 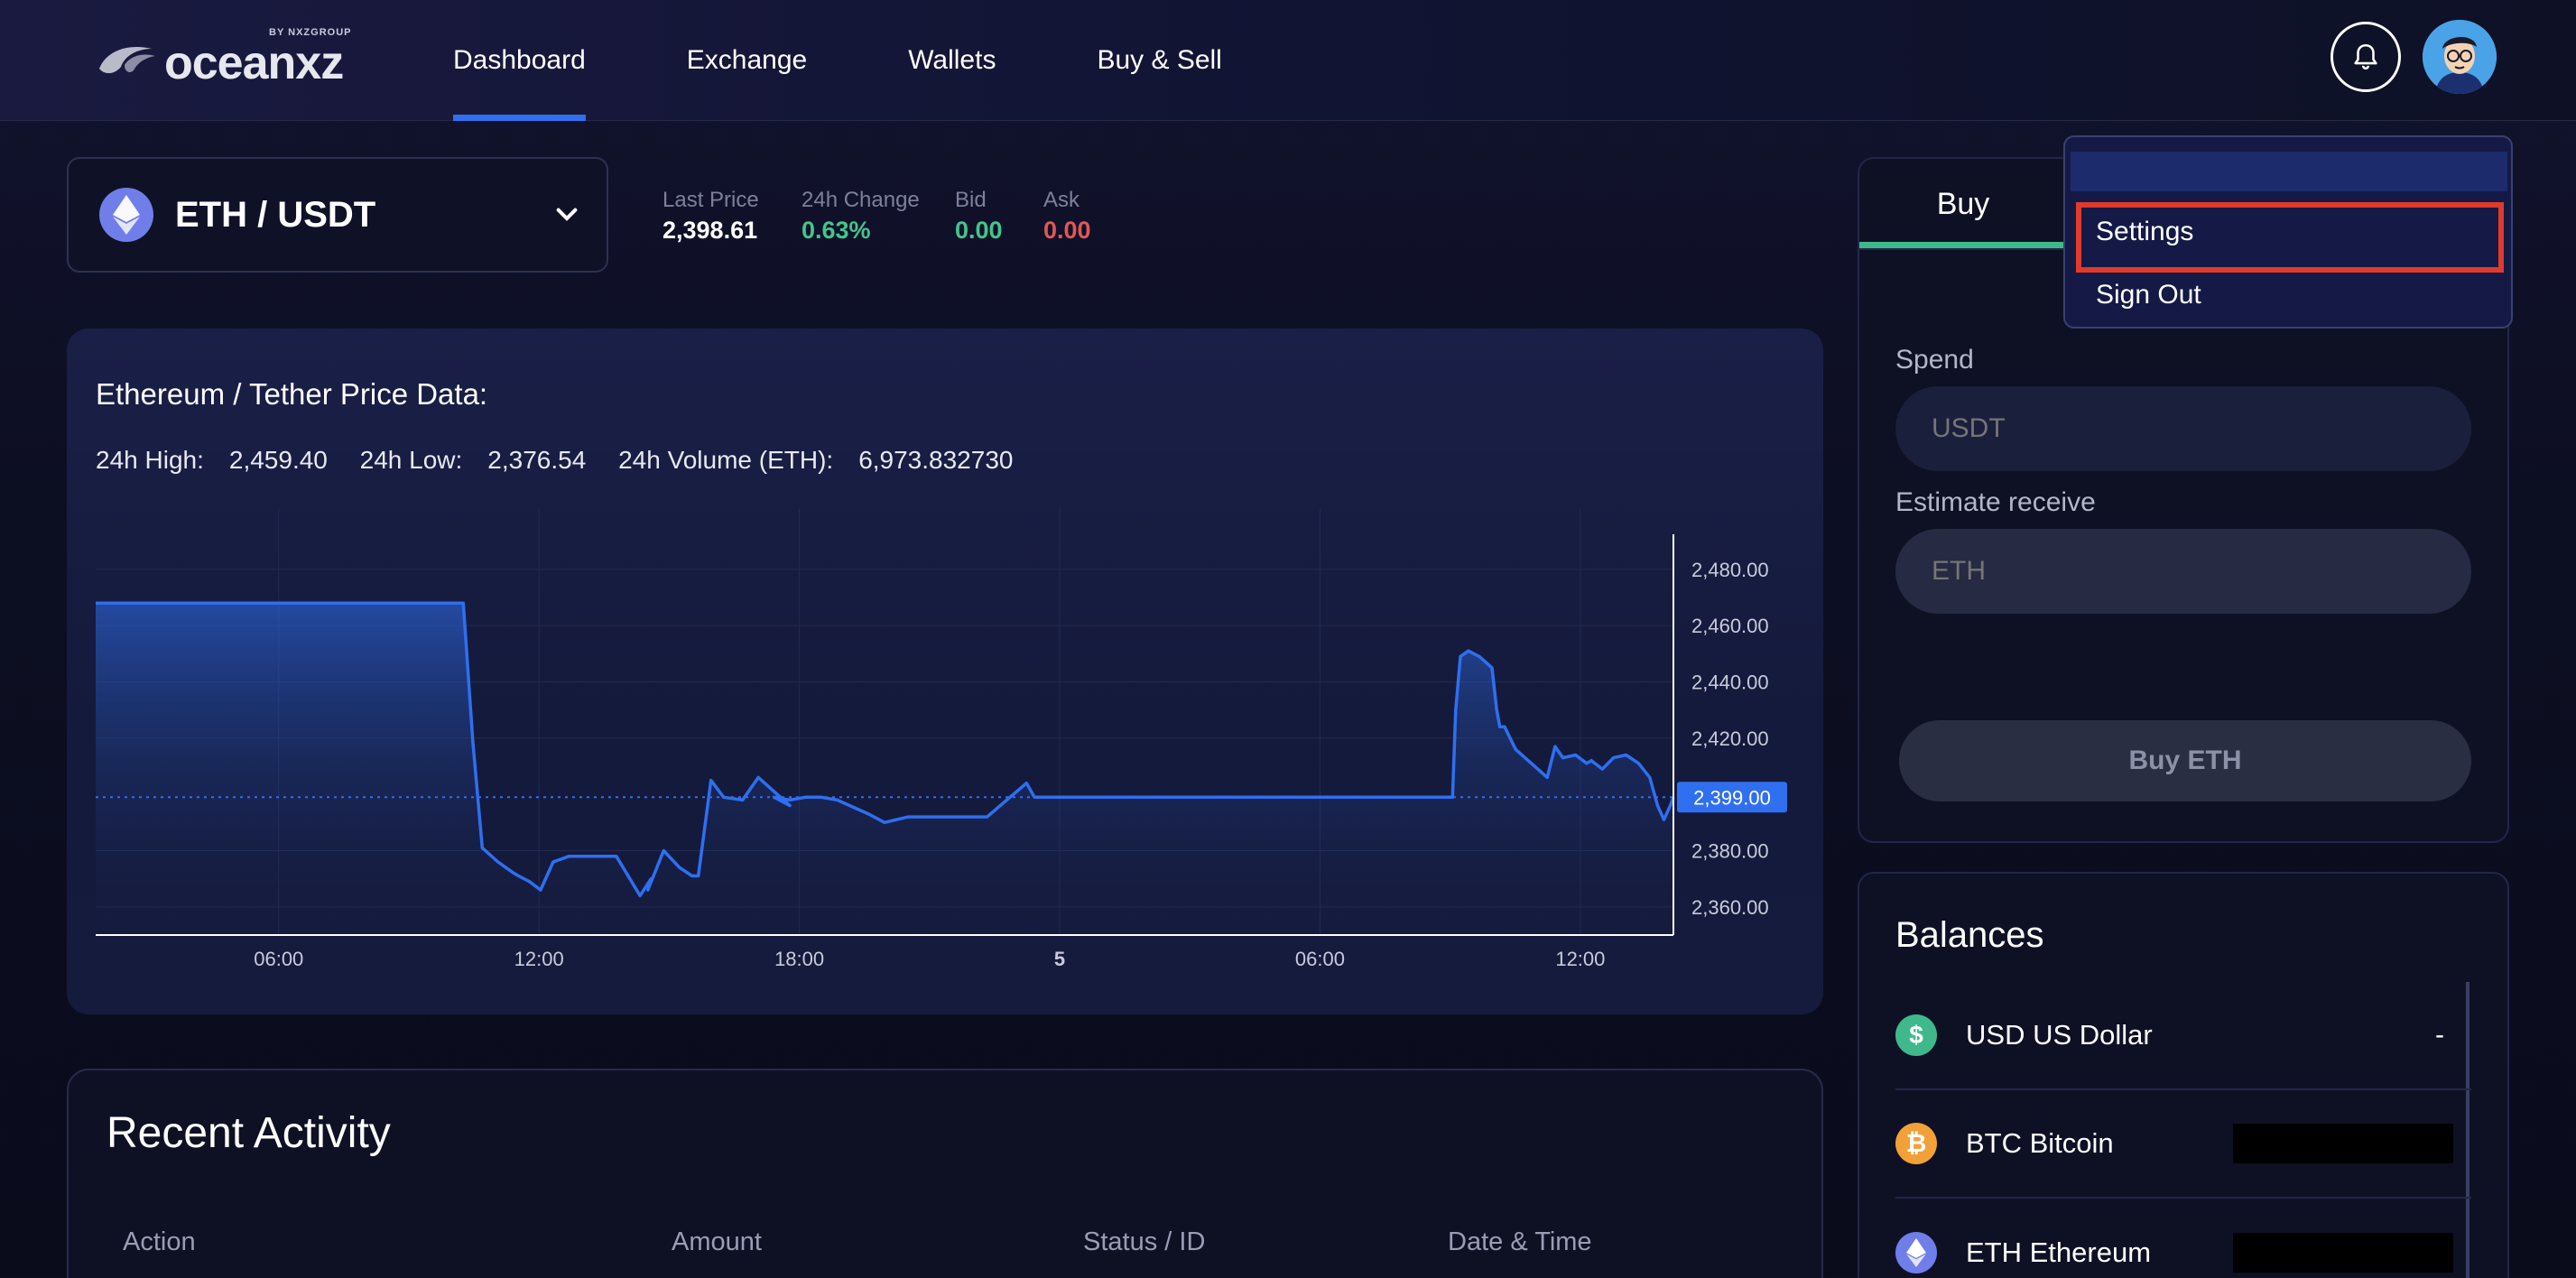 What do you see at coordinates (717, 1241) in the screenshot?
I see `column-amount: Amount` at bounding box center [717, 1241].